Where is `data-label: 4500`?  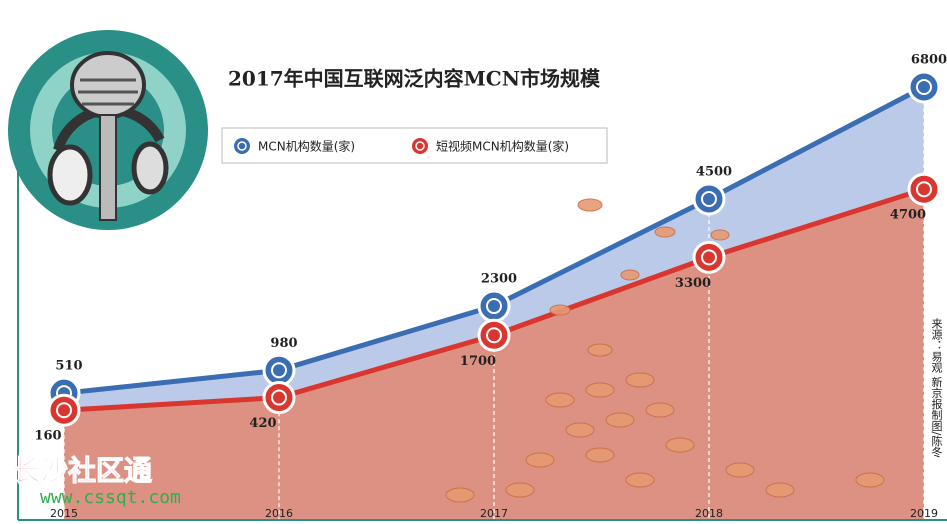
data-label: 4500 is located at coordinates (714, 171).